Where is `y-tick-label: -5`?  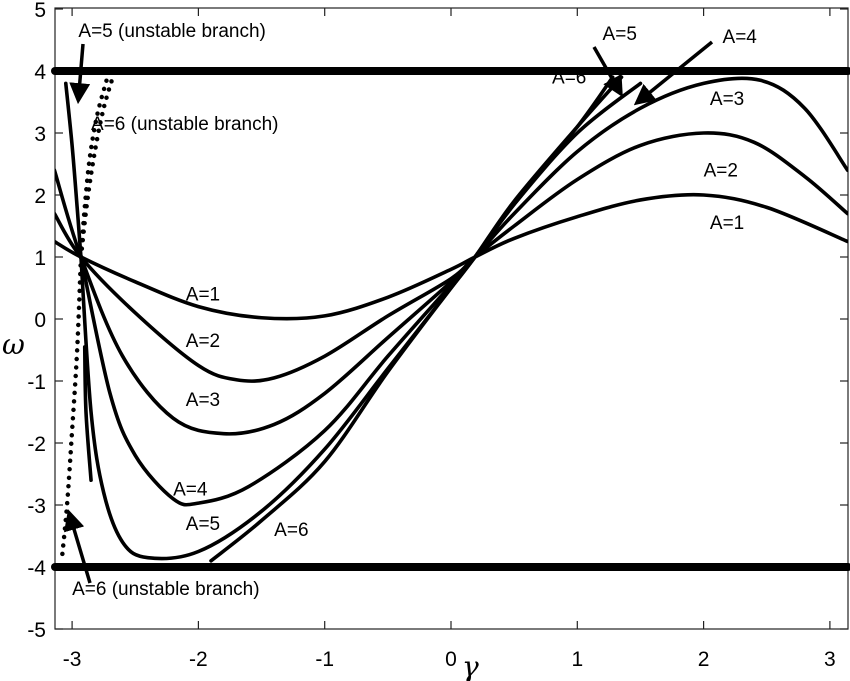
y-tick-label: -5 is located at coordinates (36, 630).